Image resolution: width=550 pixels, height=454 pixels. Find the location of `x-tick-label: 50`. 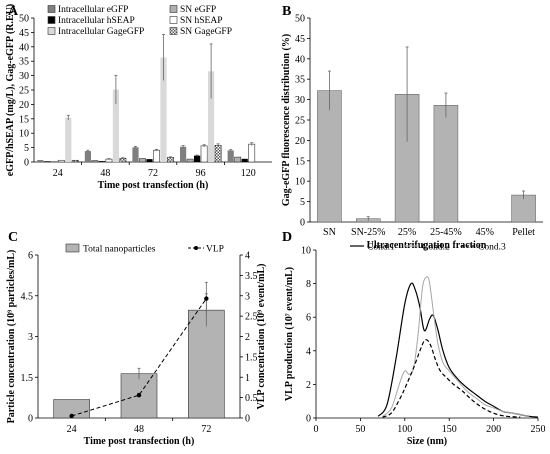

x-tick-label: 50 is located at coordinates (360, 429).